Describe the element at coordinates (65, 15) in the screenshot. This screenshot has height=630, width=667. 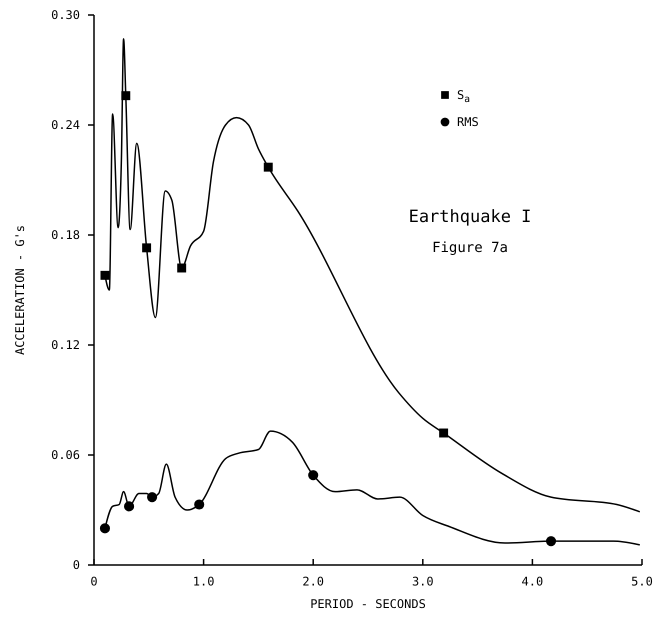
I see `y-tick-label: 0.30` at that location.